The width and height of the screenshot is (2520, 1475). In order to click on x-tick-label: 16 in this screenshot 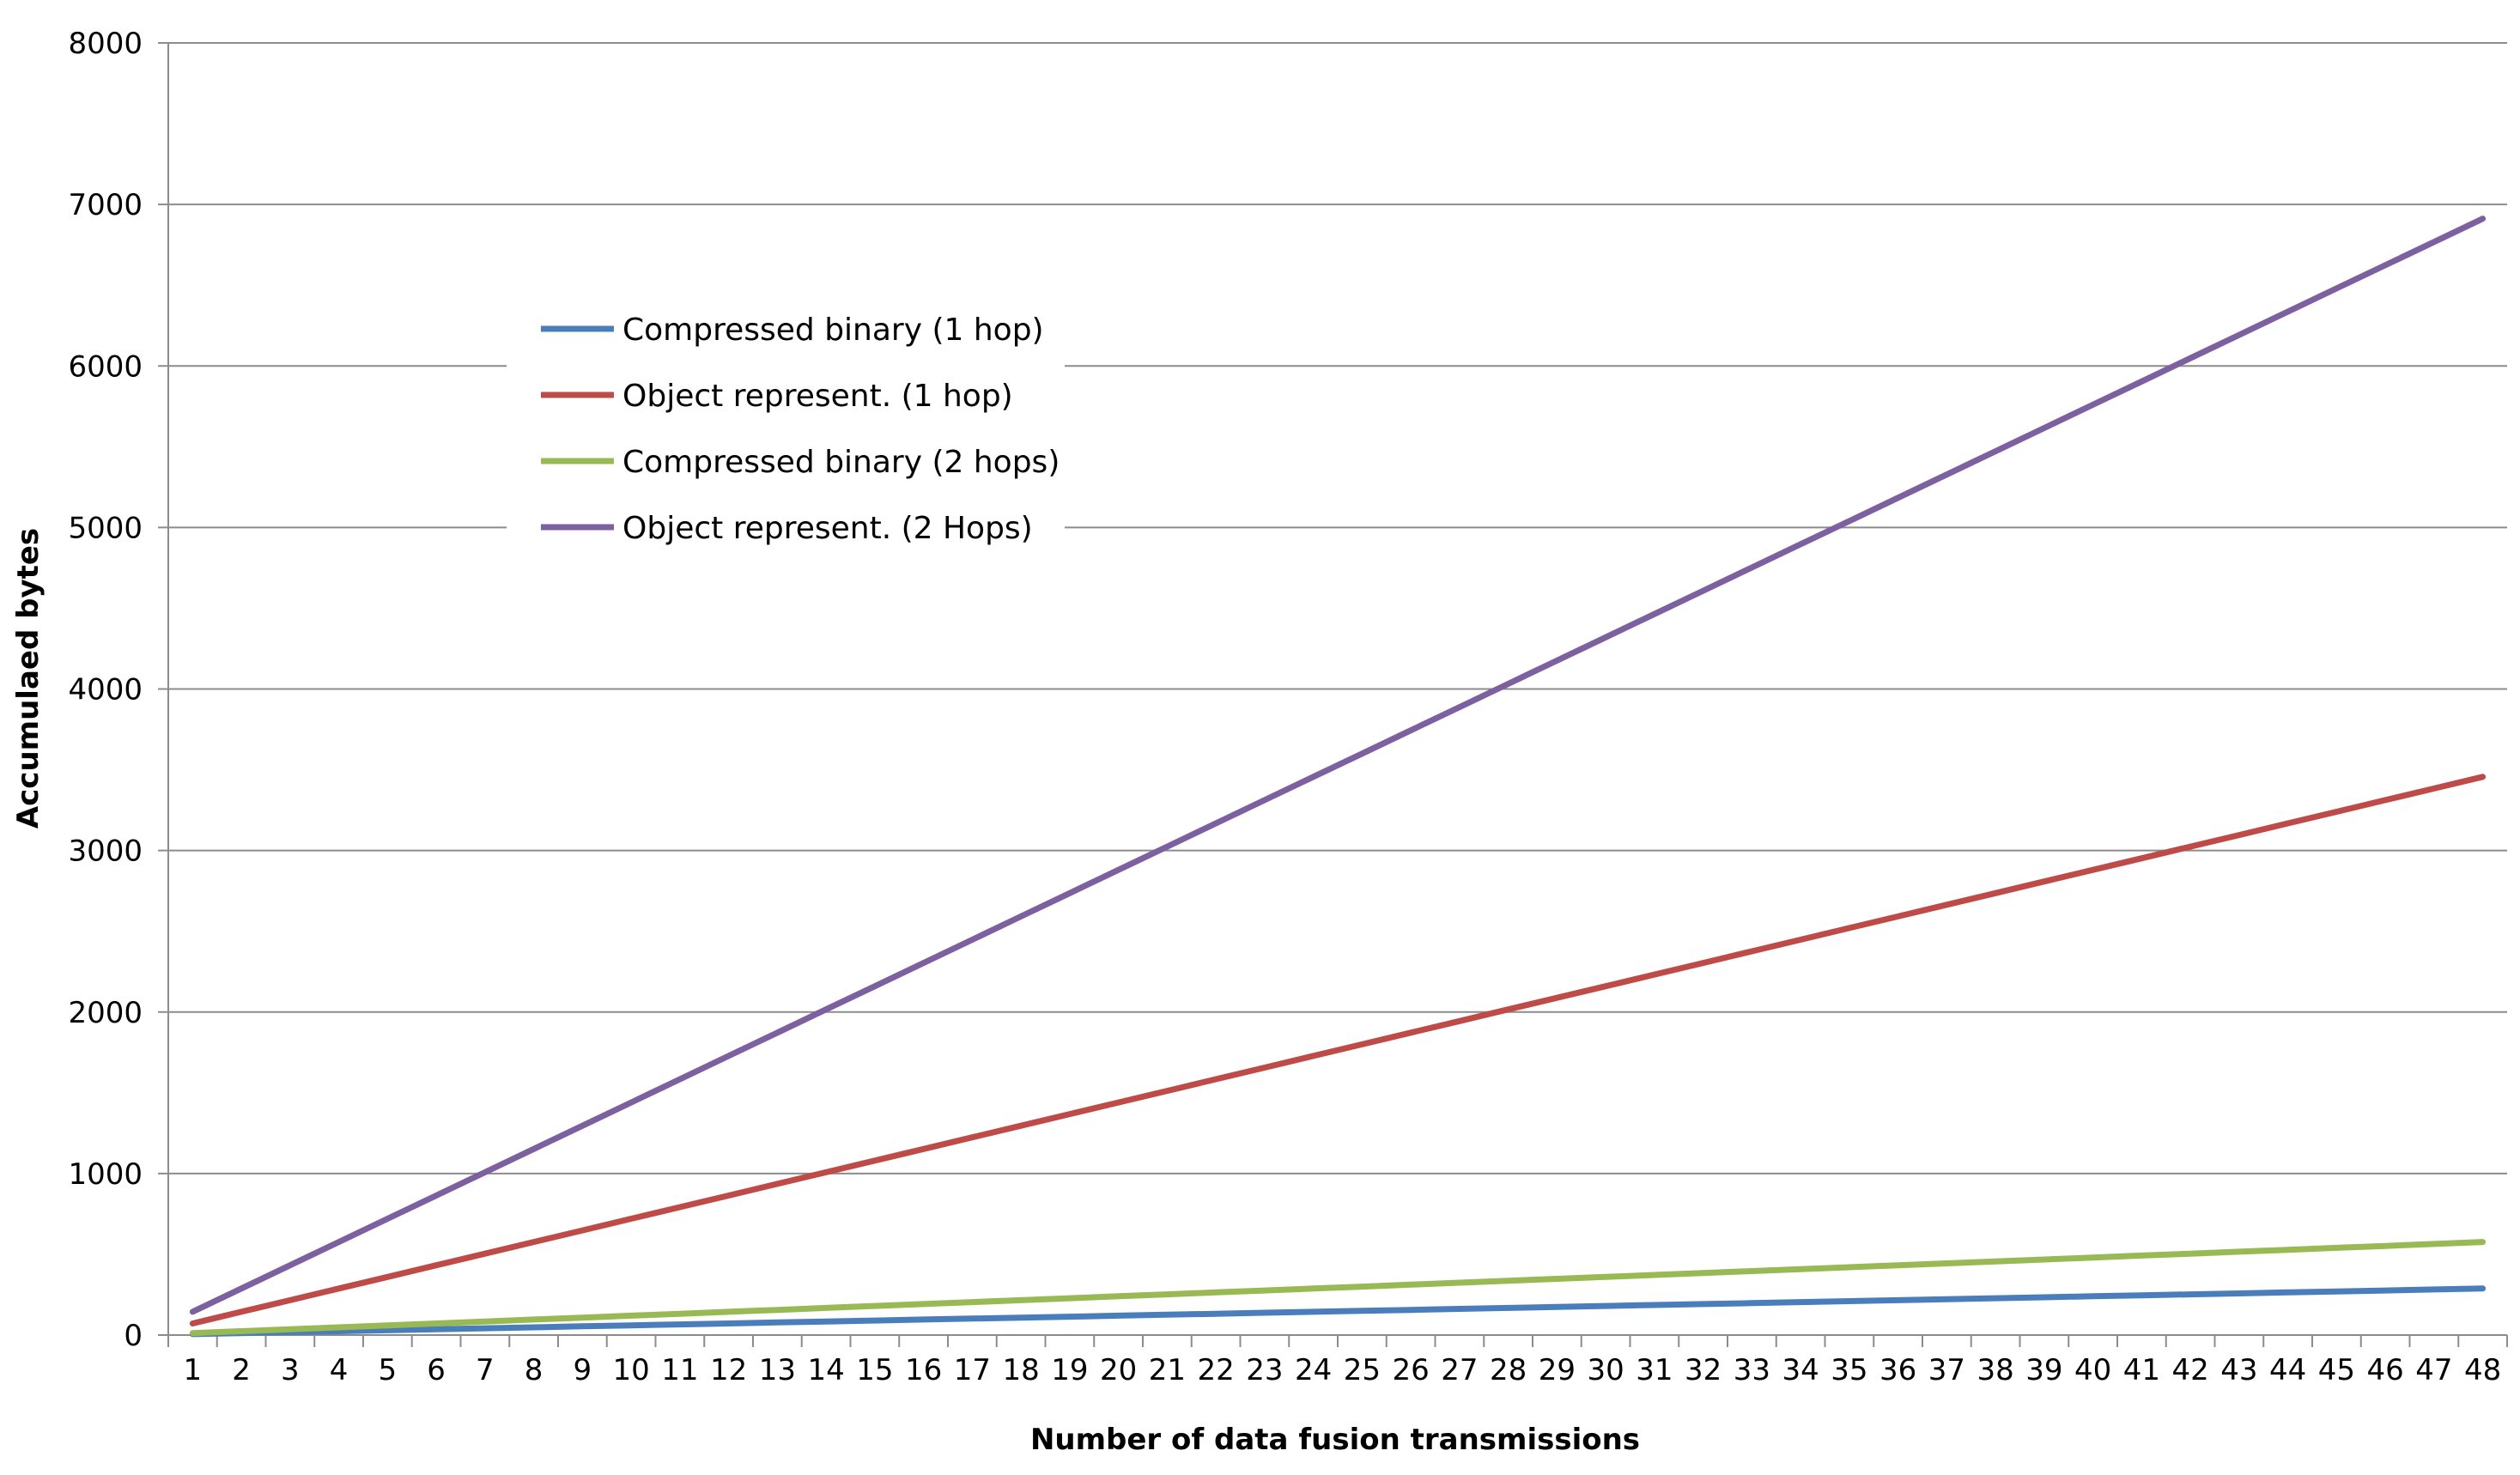, I will do `click(924, 1370)`.